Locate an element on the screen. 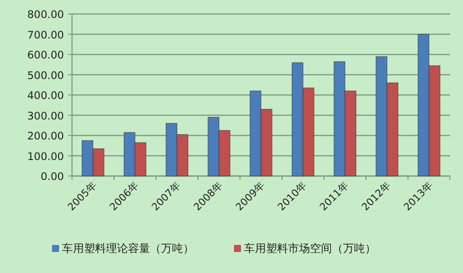 The image size is (463, 273). legend-label: 车用塑料市场空间（万吨） is located at coordinates (310, 248).